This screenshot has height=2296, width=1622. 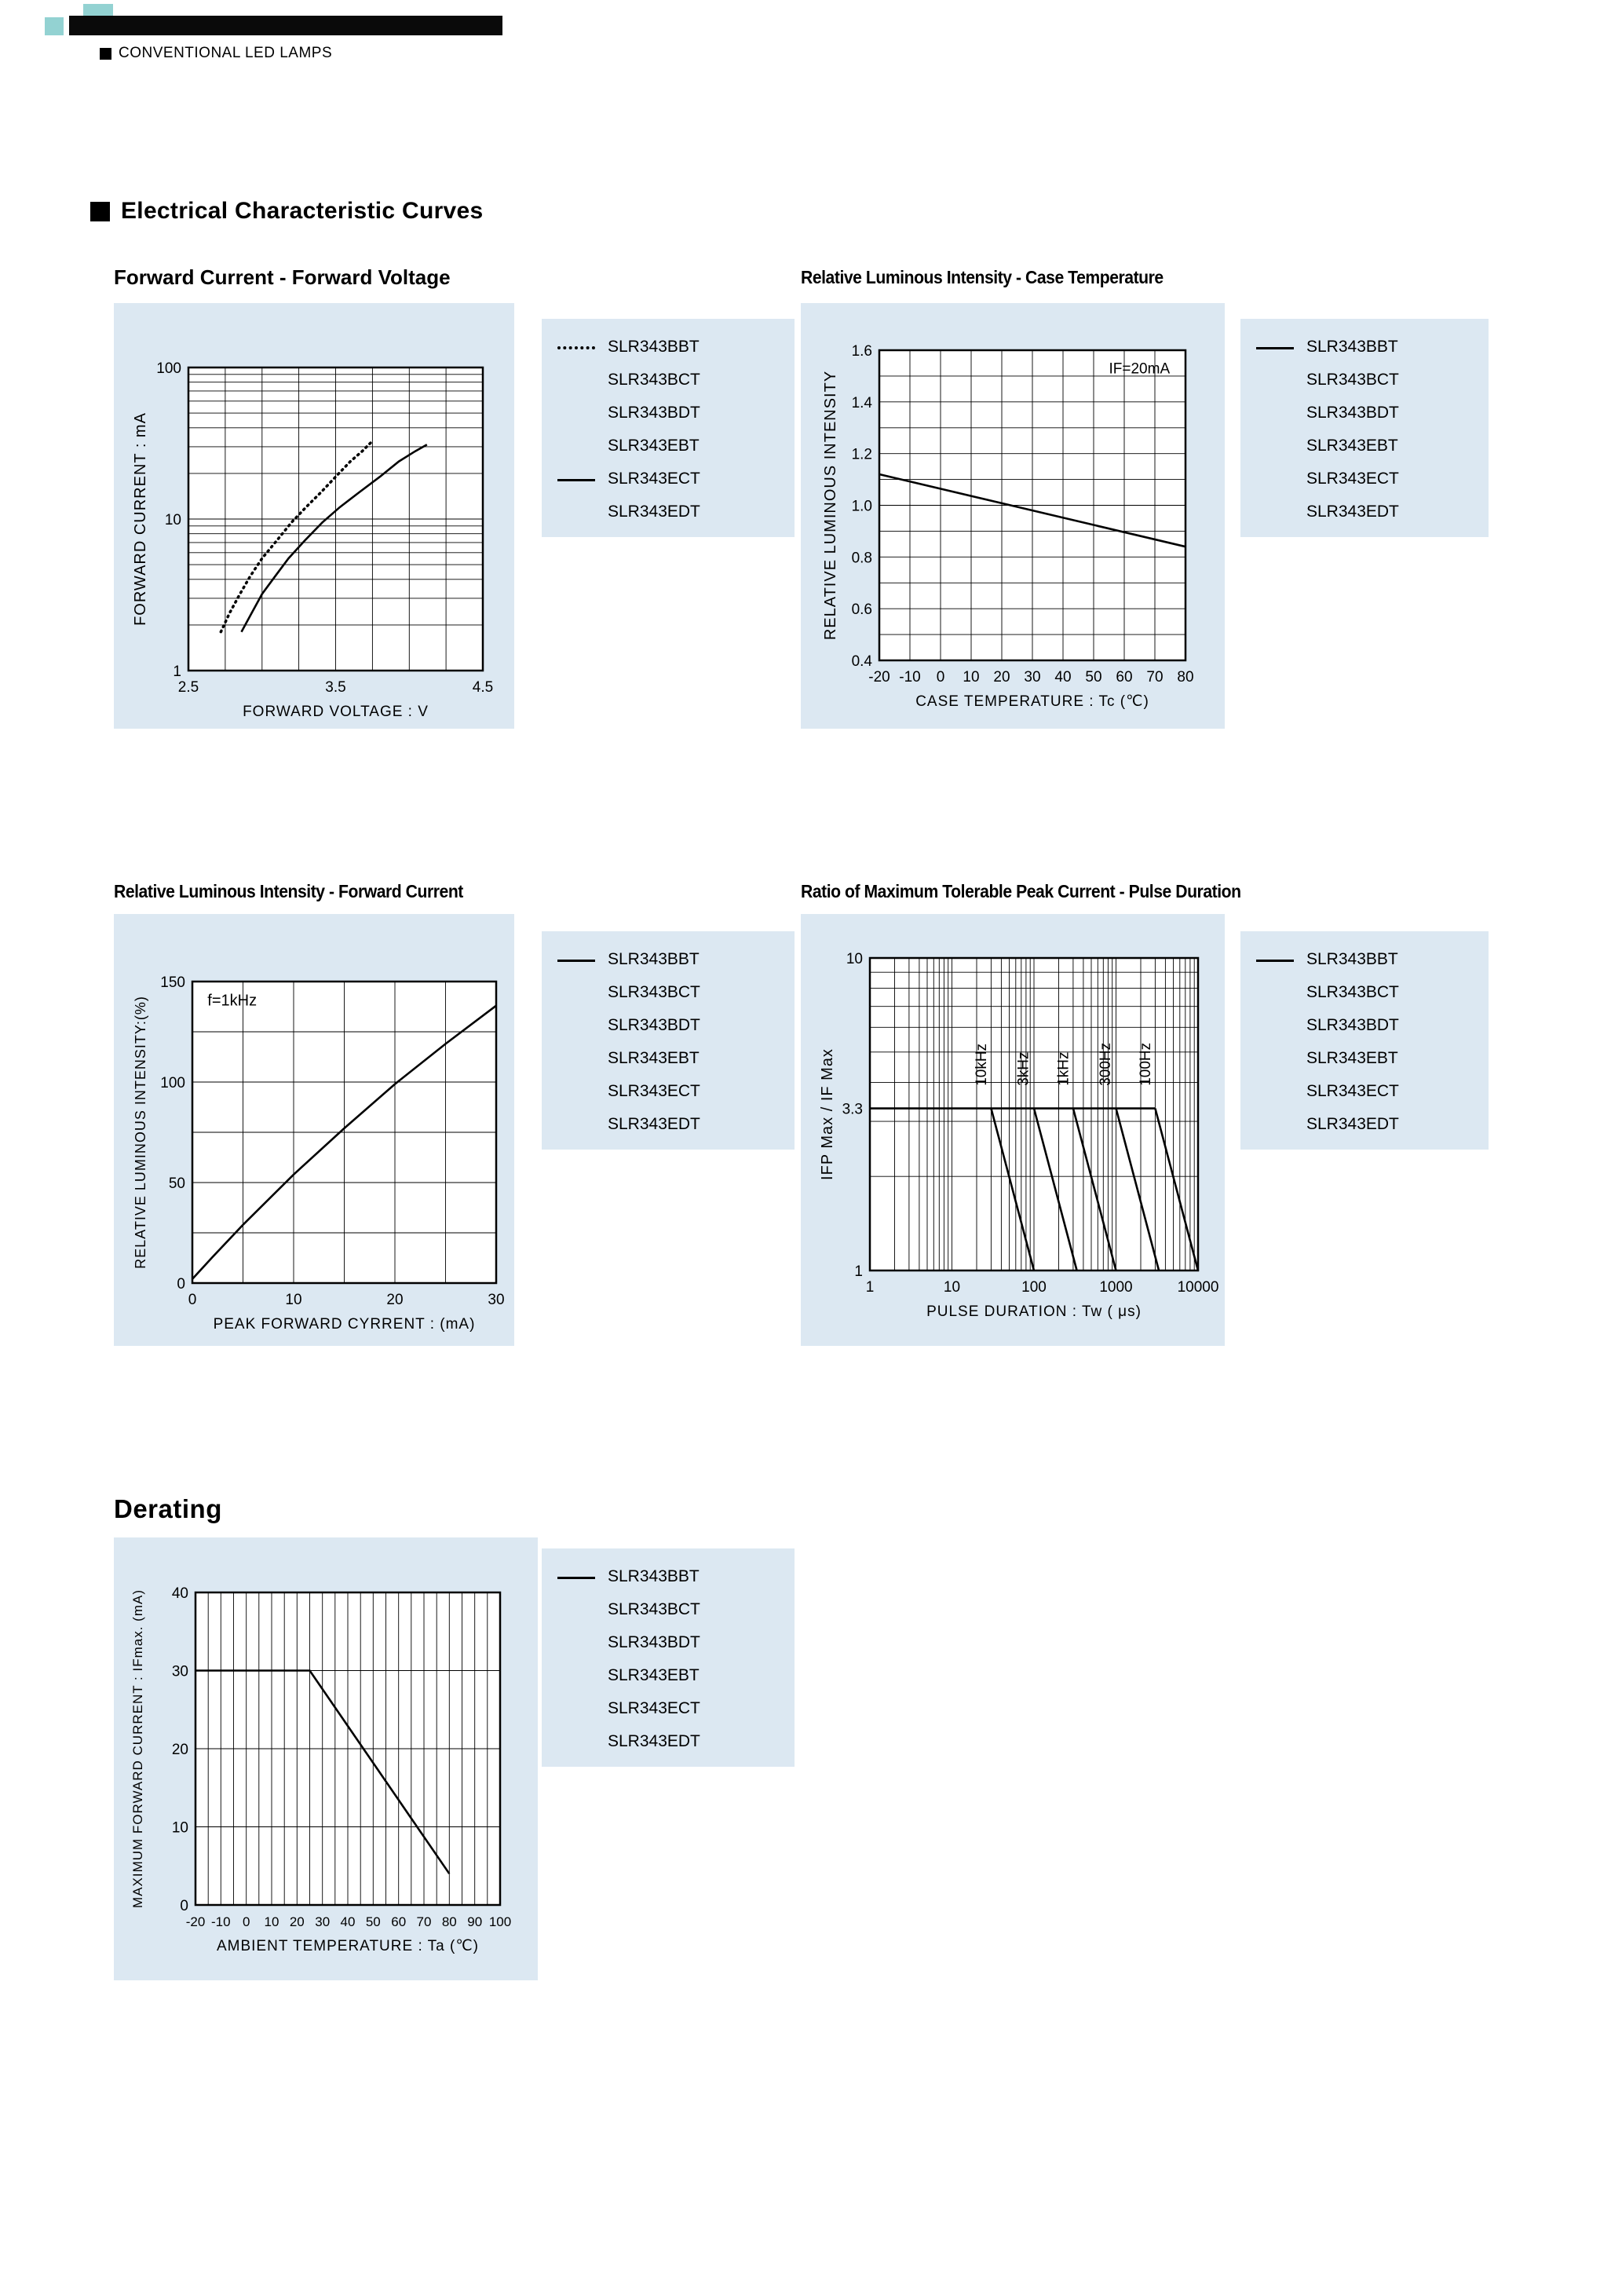 I want to click on x-tick-label: 10000, so click(x=1198, y=1288).